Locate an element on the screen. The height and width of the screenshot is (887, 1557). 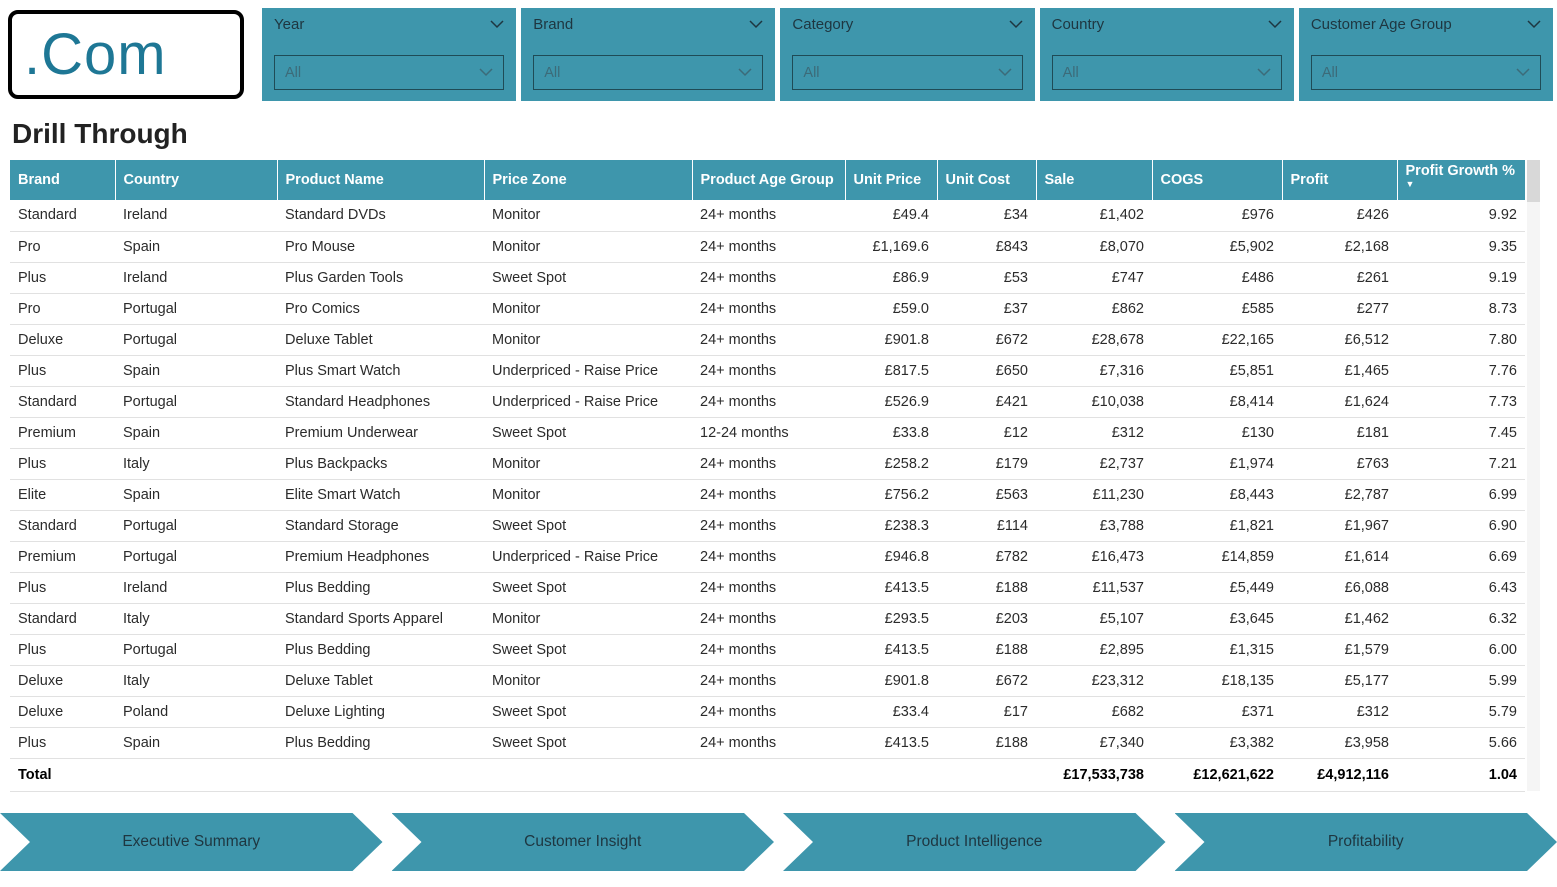
cell-unit-price: £238.3 is located at coordinates (891, 526).